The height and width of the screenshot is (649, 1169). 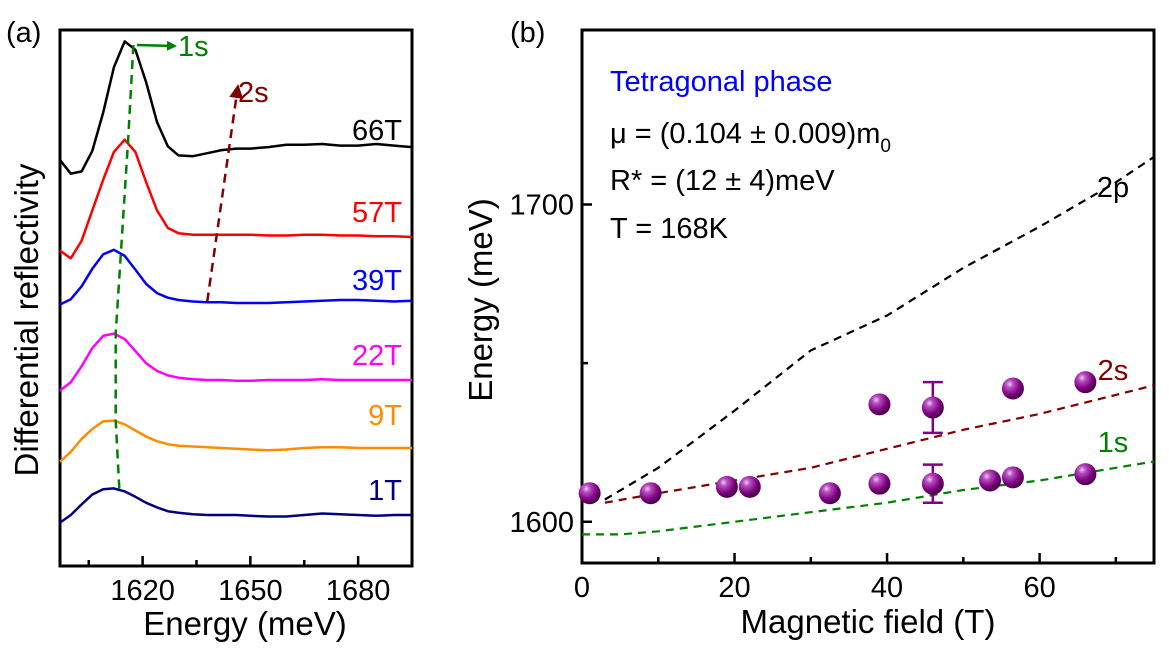 What do you see at coordinates (1039, 588) in the screenshot?
I see `panel-b-x-tick-label: 60` at bounding box center [1039, 588].